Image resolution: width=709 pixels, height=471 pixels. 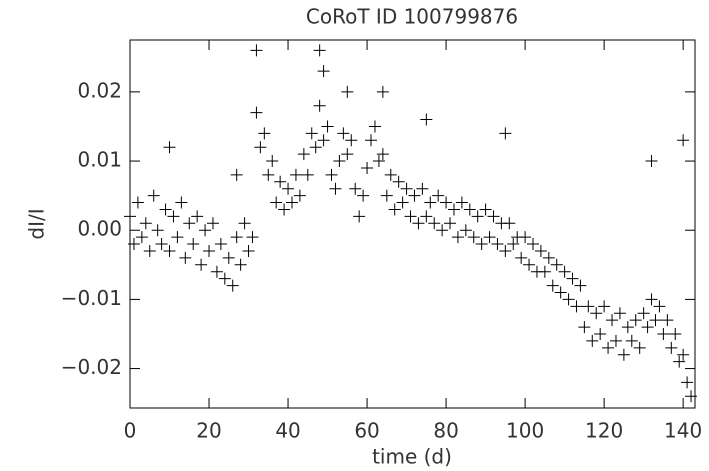 I want to click on chart-title: CoRoT ID 100799876, so click(x=412, y=17).